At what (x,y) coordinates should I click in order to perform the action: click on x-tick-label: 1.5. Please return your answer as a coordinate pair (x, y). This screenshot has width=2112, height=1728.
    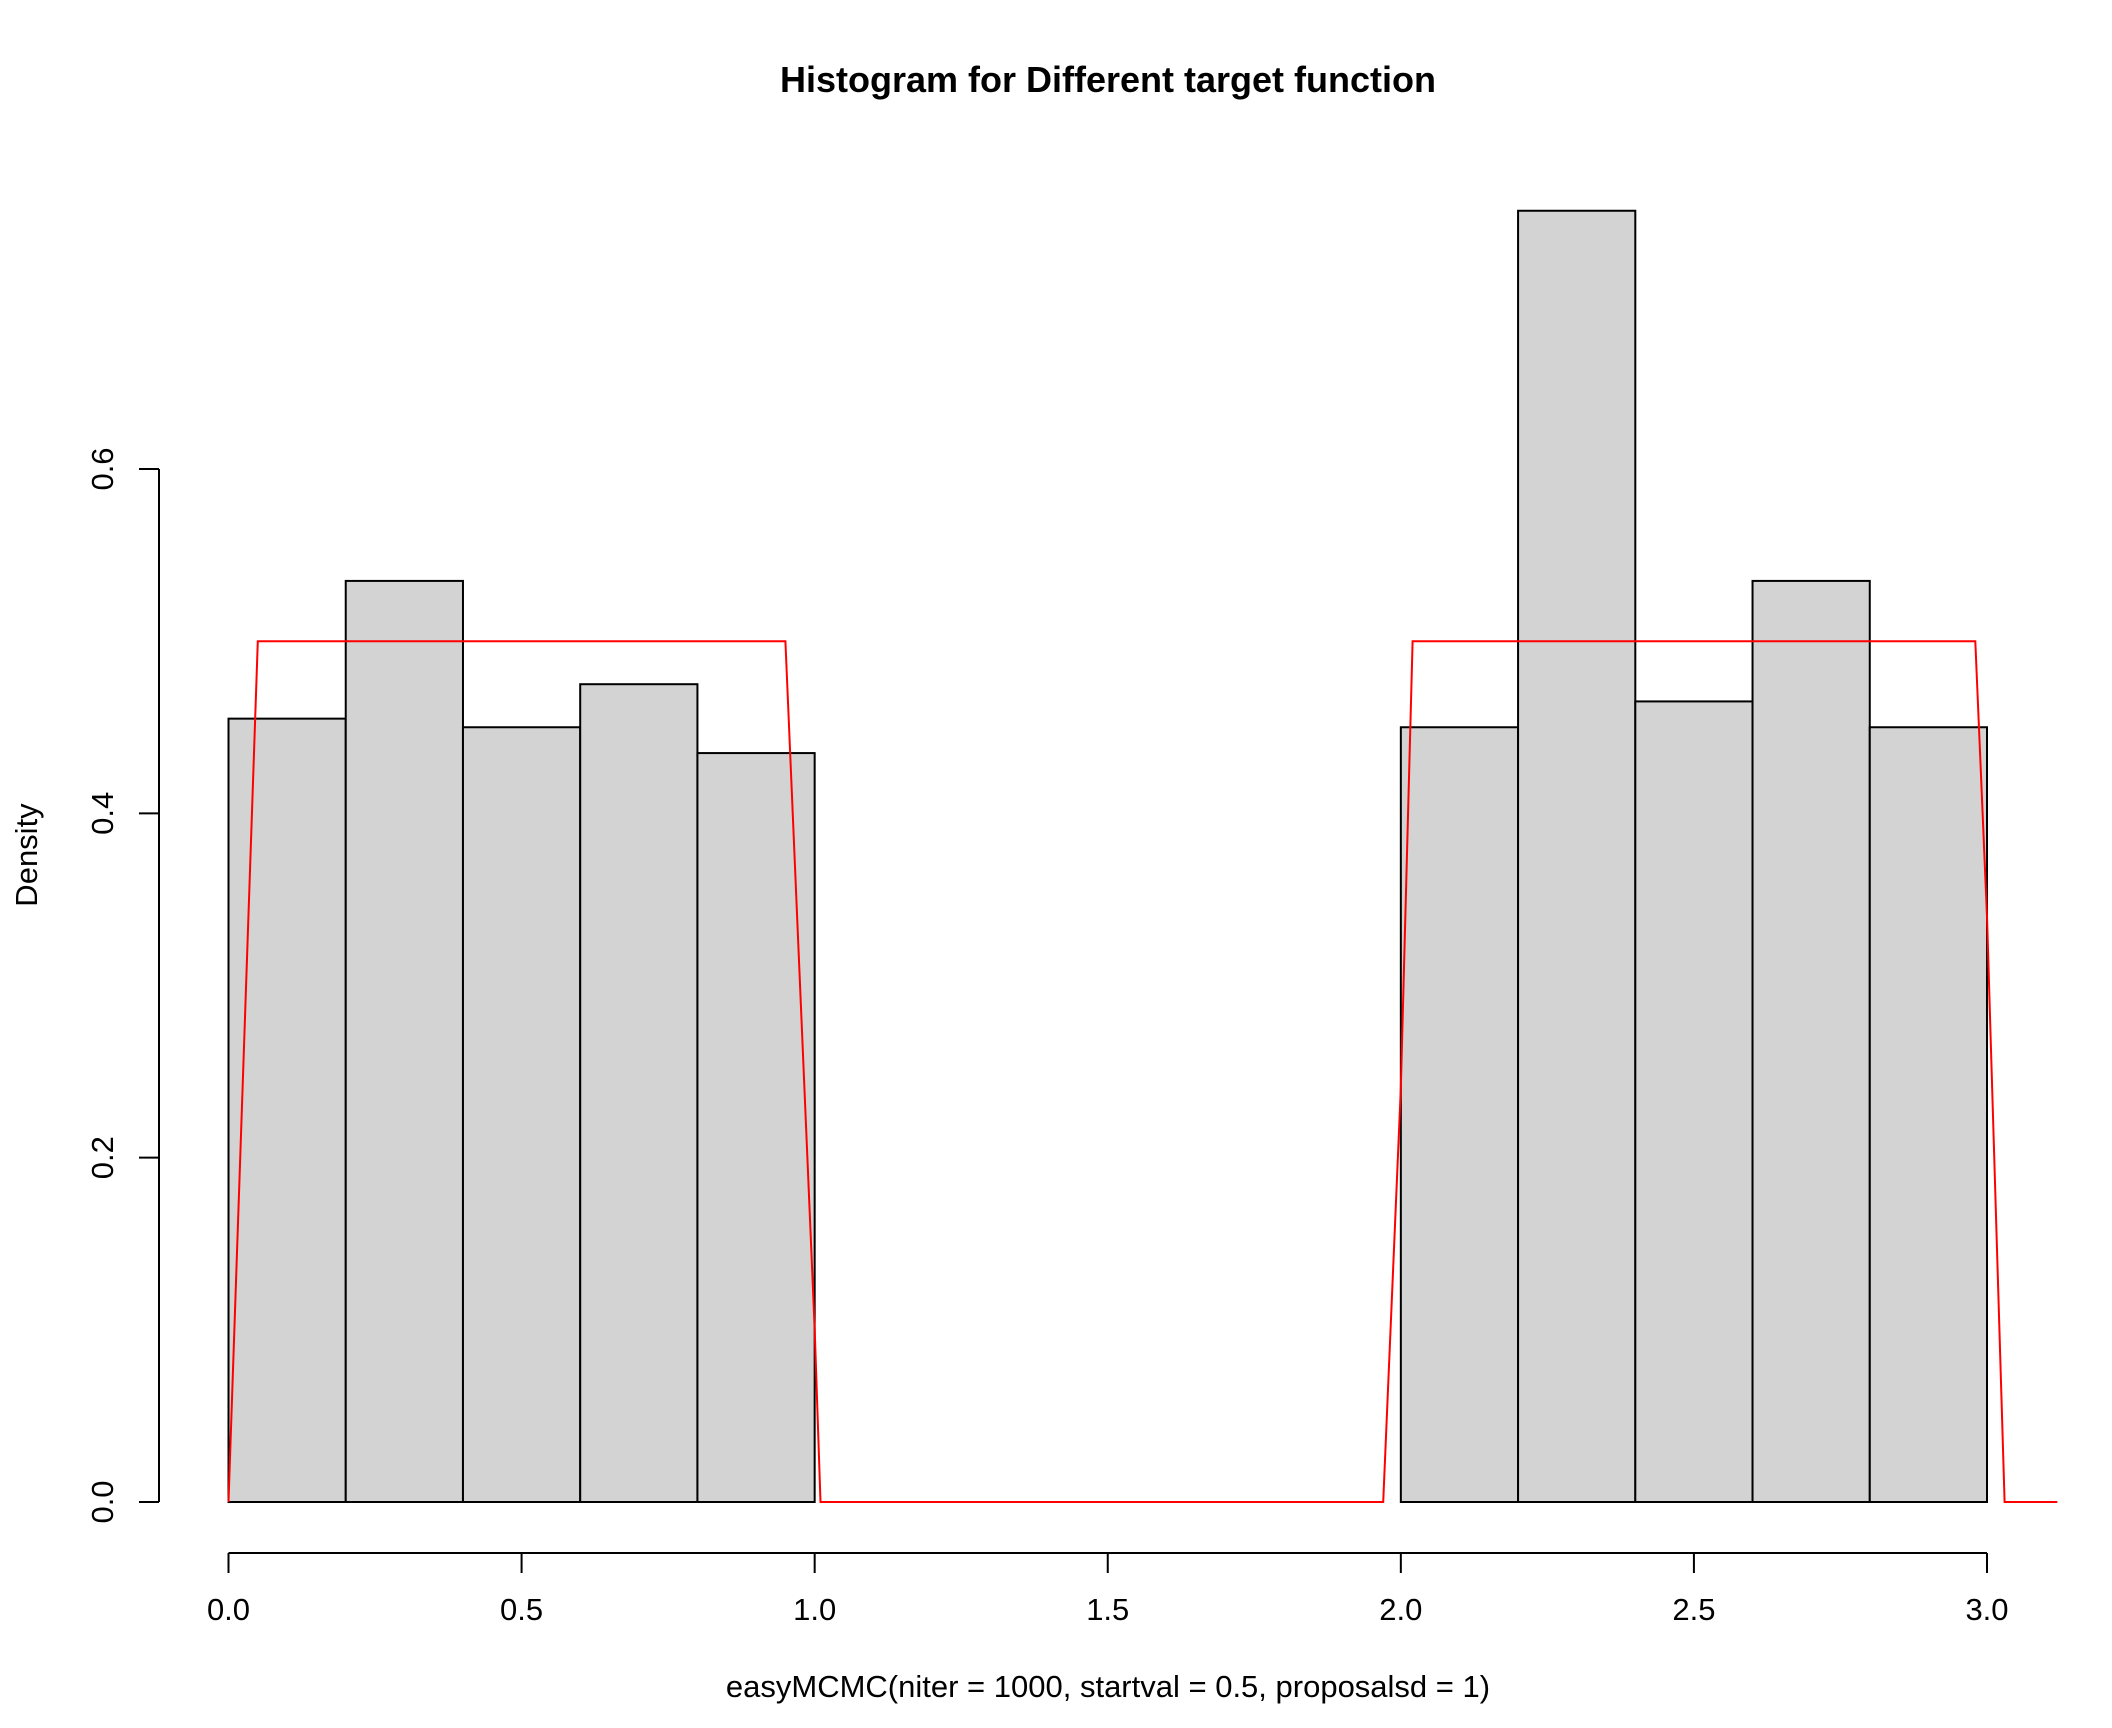
    Looking at the image, I should click on (1107, 1609).